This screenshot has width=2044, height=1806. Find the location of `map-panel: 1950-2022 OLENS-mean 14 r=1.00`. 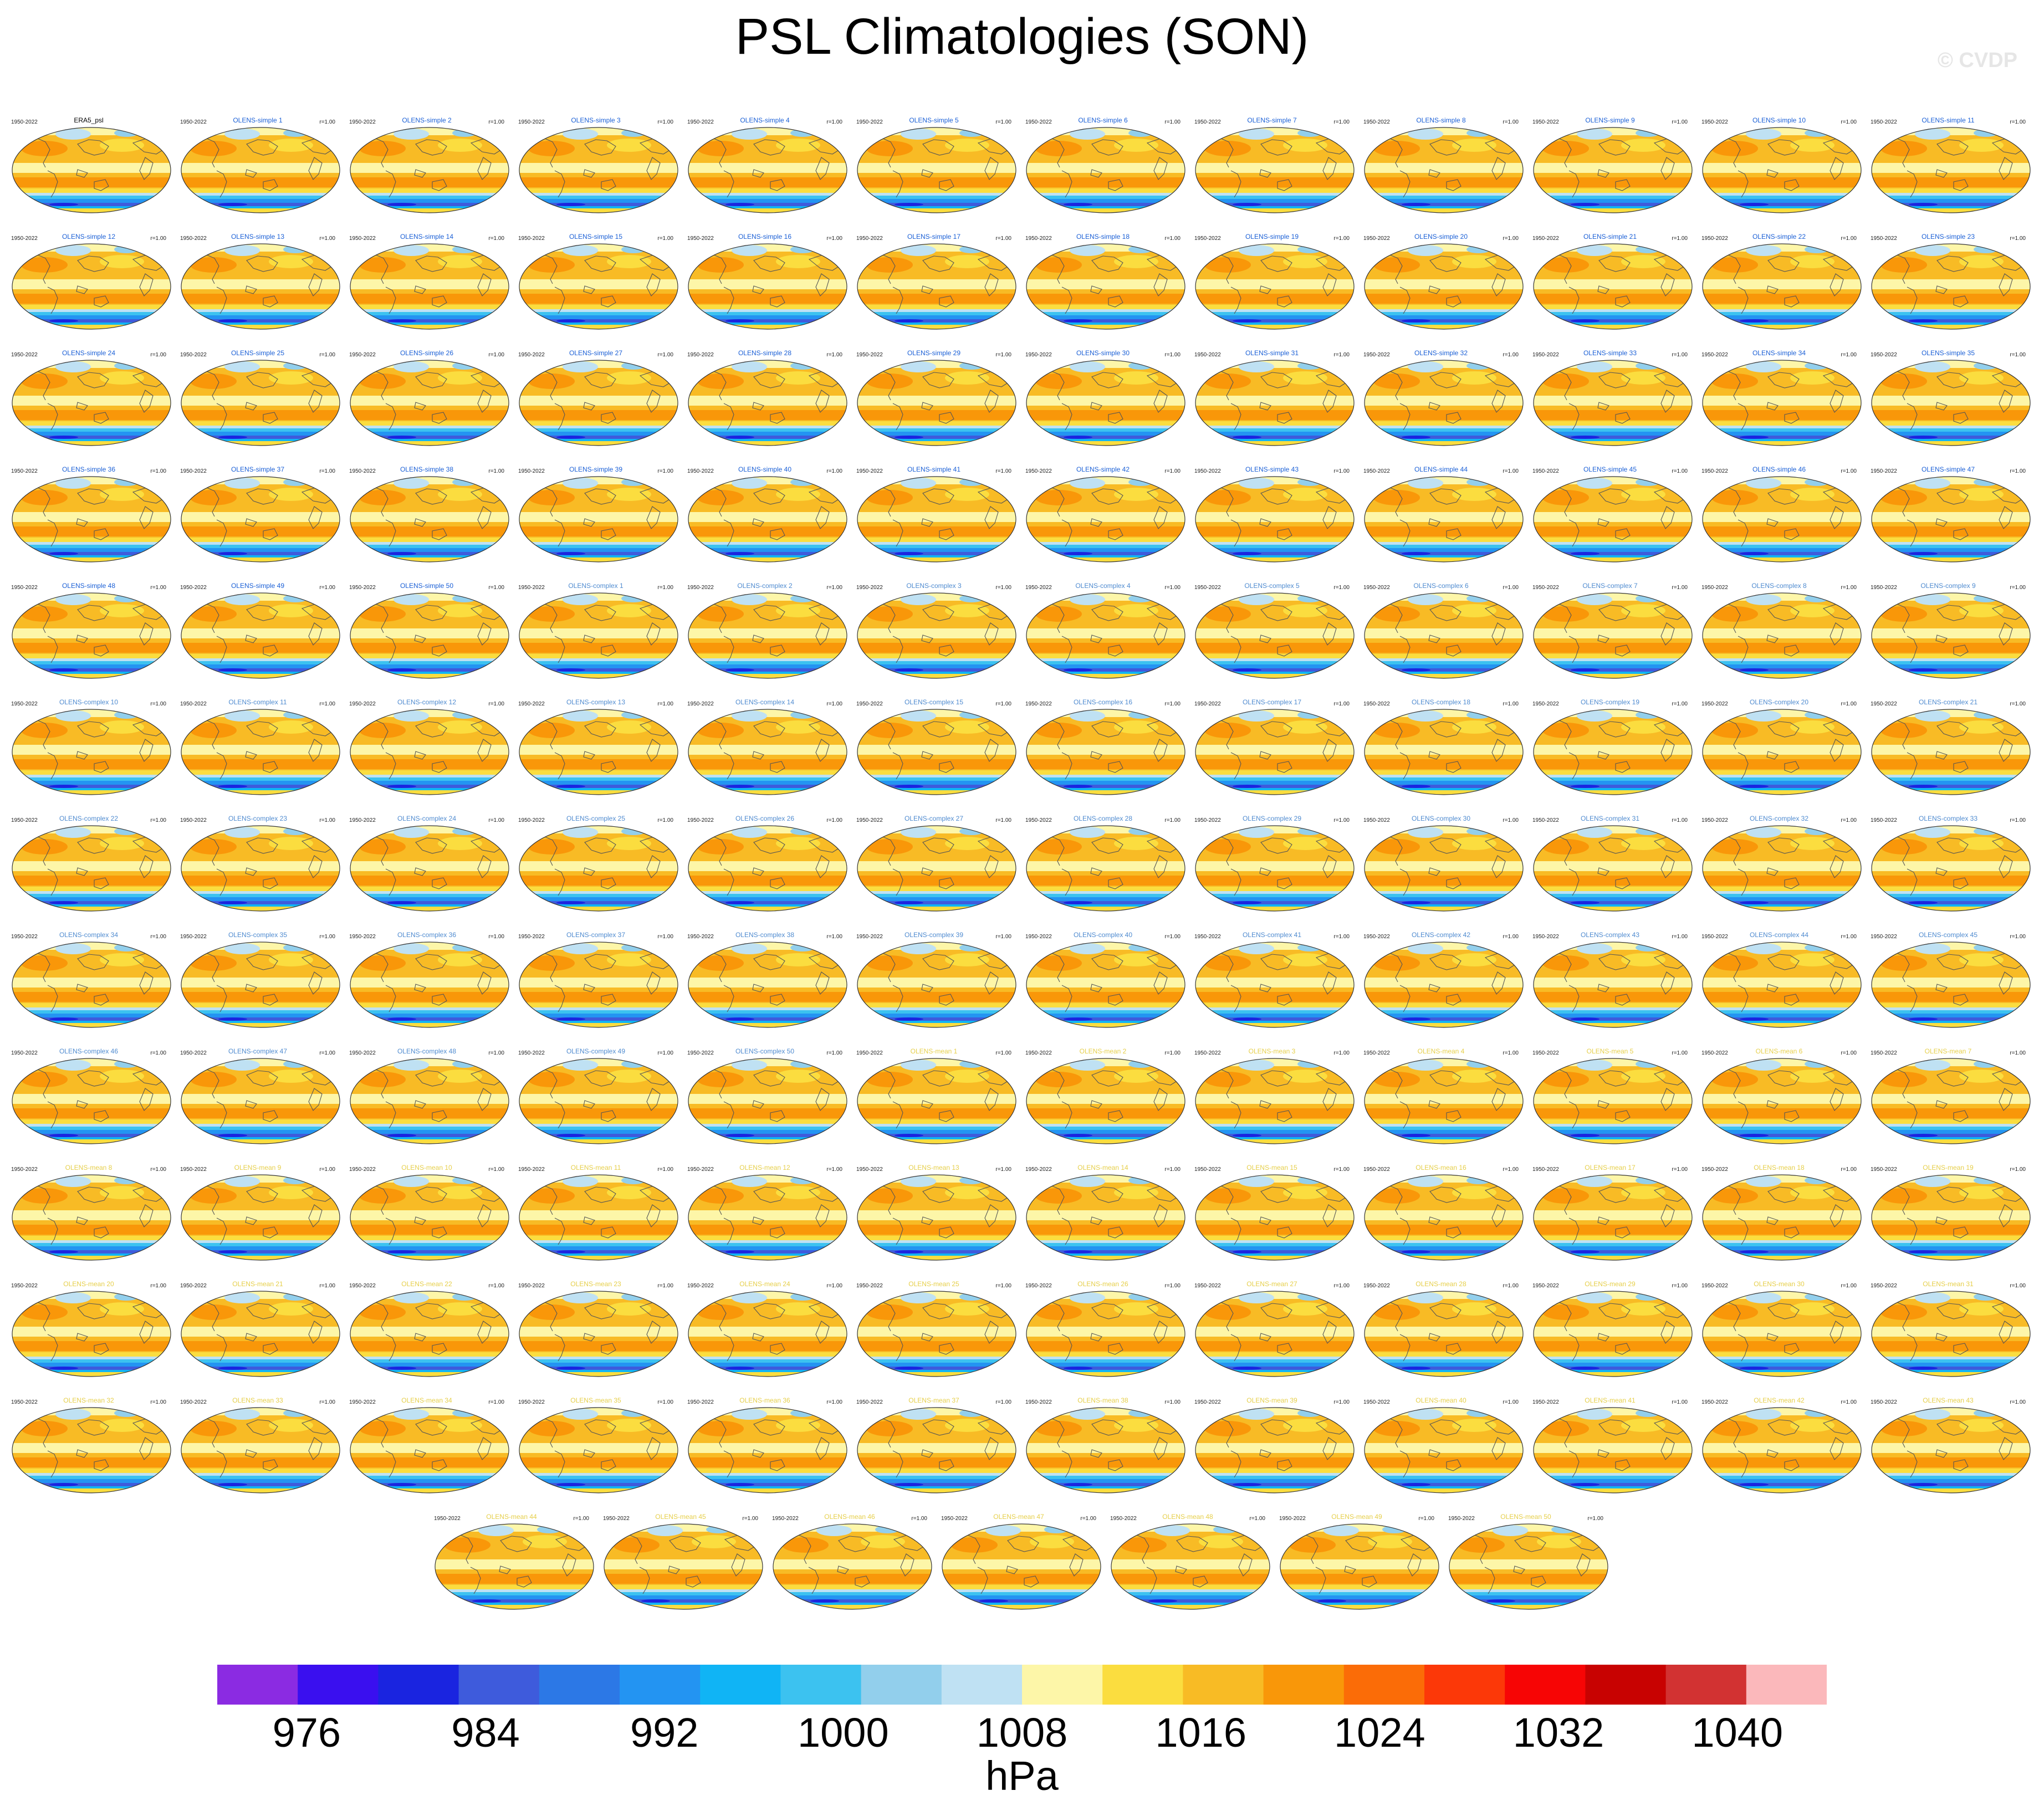

map-panel: 1950-2022 OLENS-mean 14 r=1.00 is located at coordinates (1103, 1210).